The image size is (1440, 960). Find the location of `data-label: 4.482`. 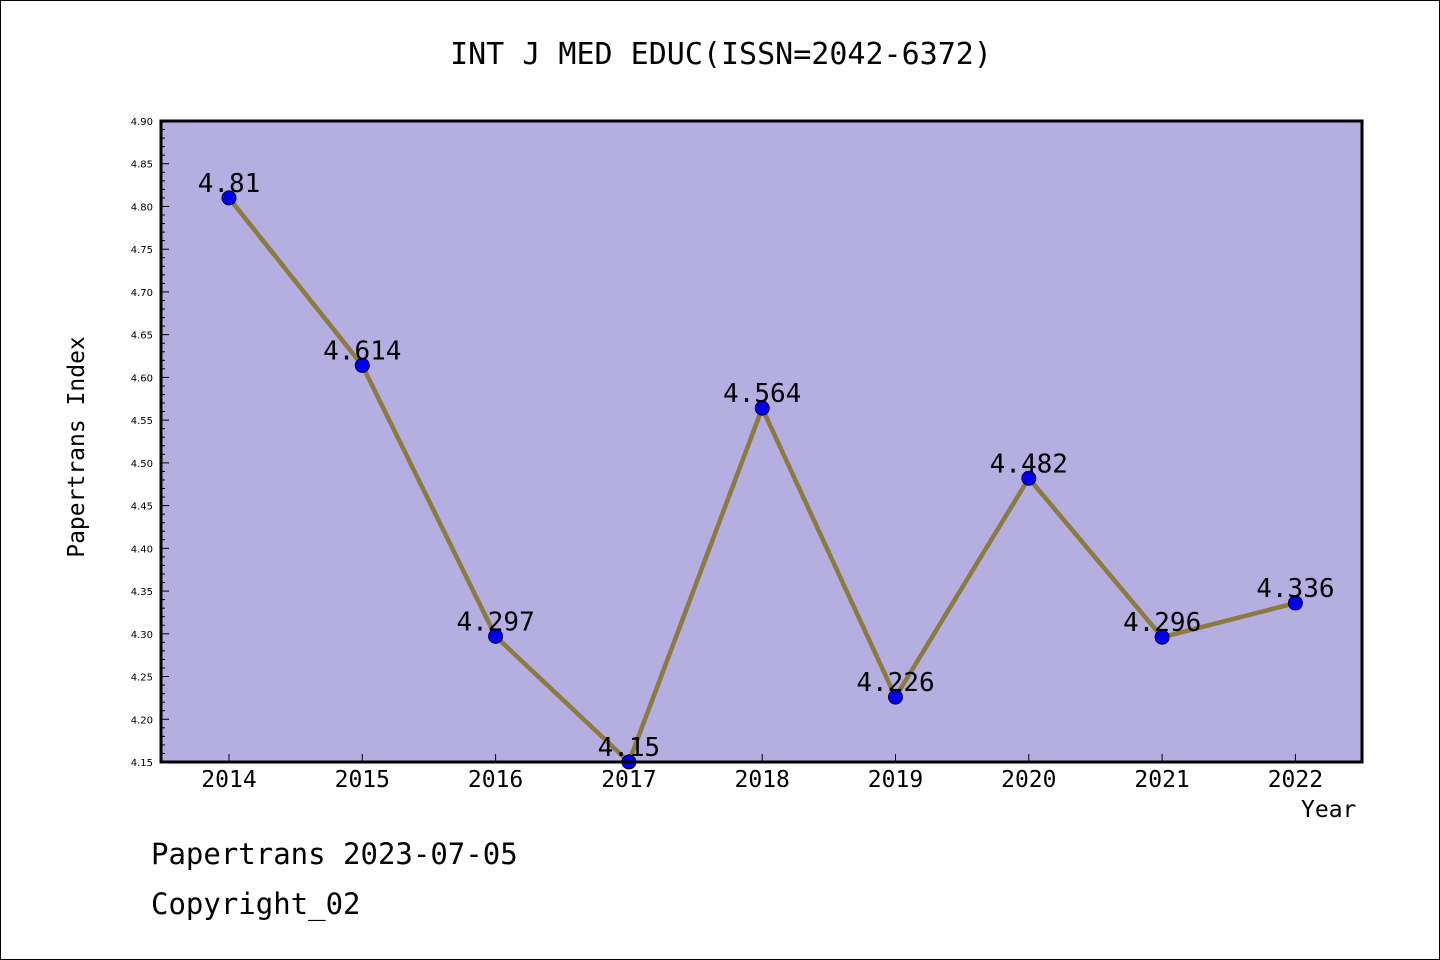

data-label: 4.482 is located at coordinates (1029, 464).